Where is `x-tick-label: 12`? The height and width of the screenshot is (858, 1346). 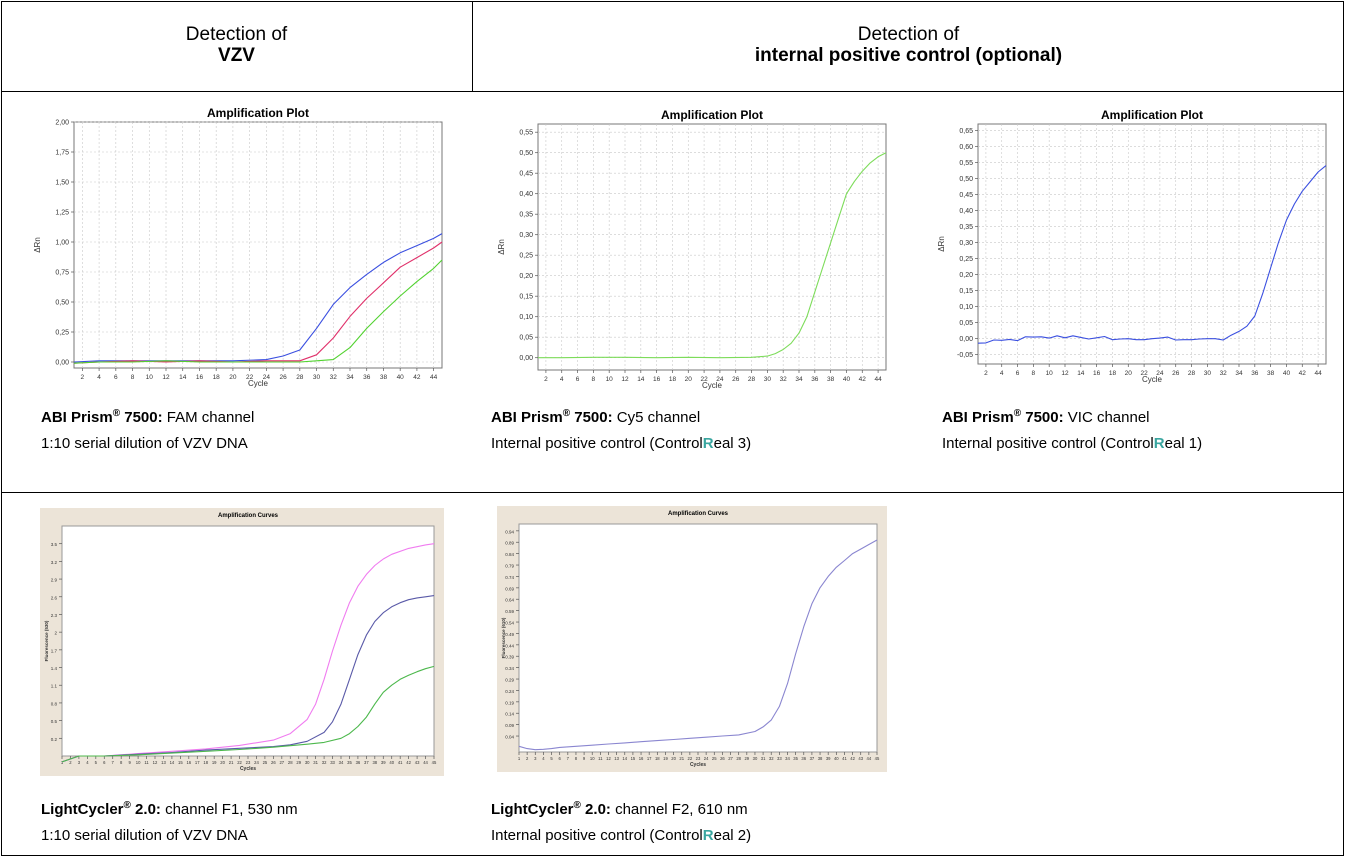
x-tick-label: 12 is located at coordinates (608, 758).